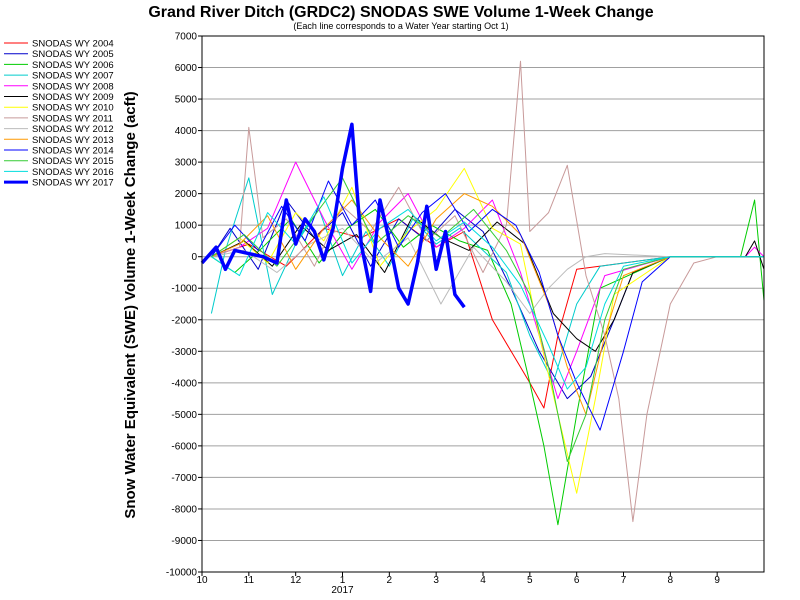  I want to click on series-line-snodas-wy-2017, so click(333, 215).